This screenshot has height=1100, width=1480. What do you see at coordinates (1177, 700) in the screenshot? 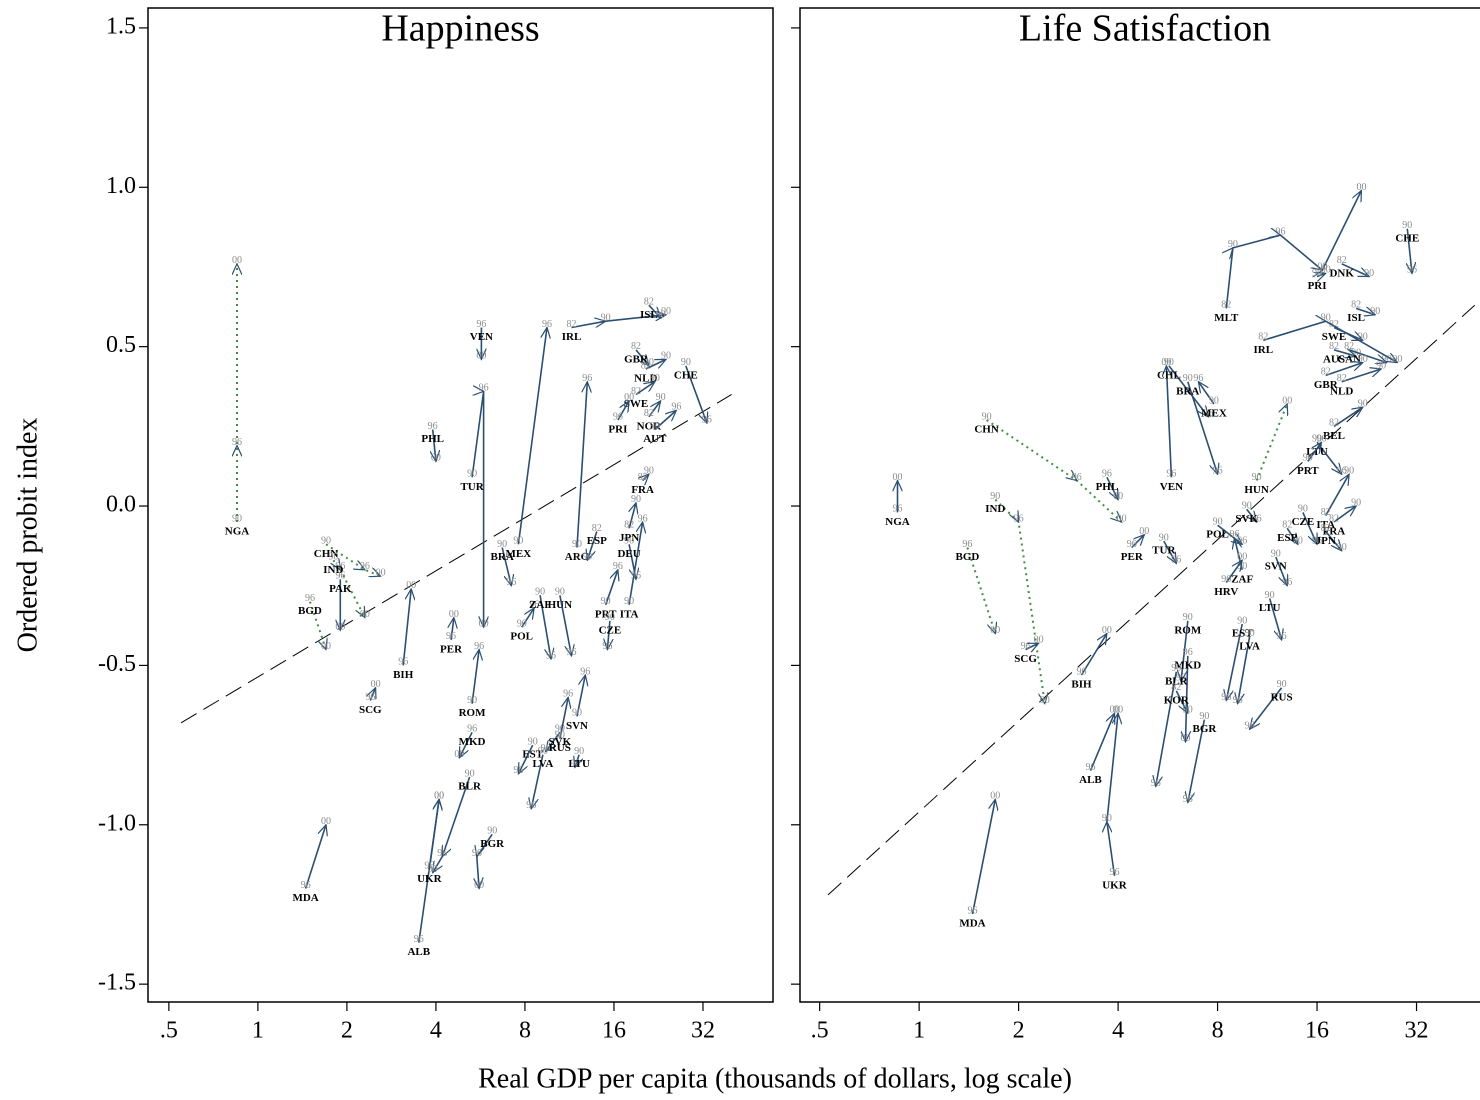
I see `country-label: KOR` at bounding box center [1177, 700].